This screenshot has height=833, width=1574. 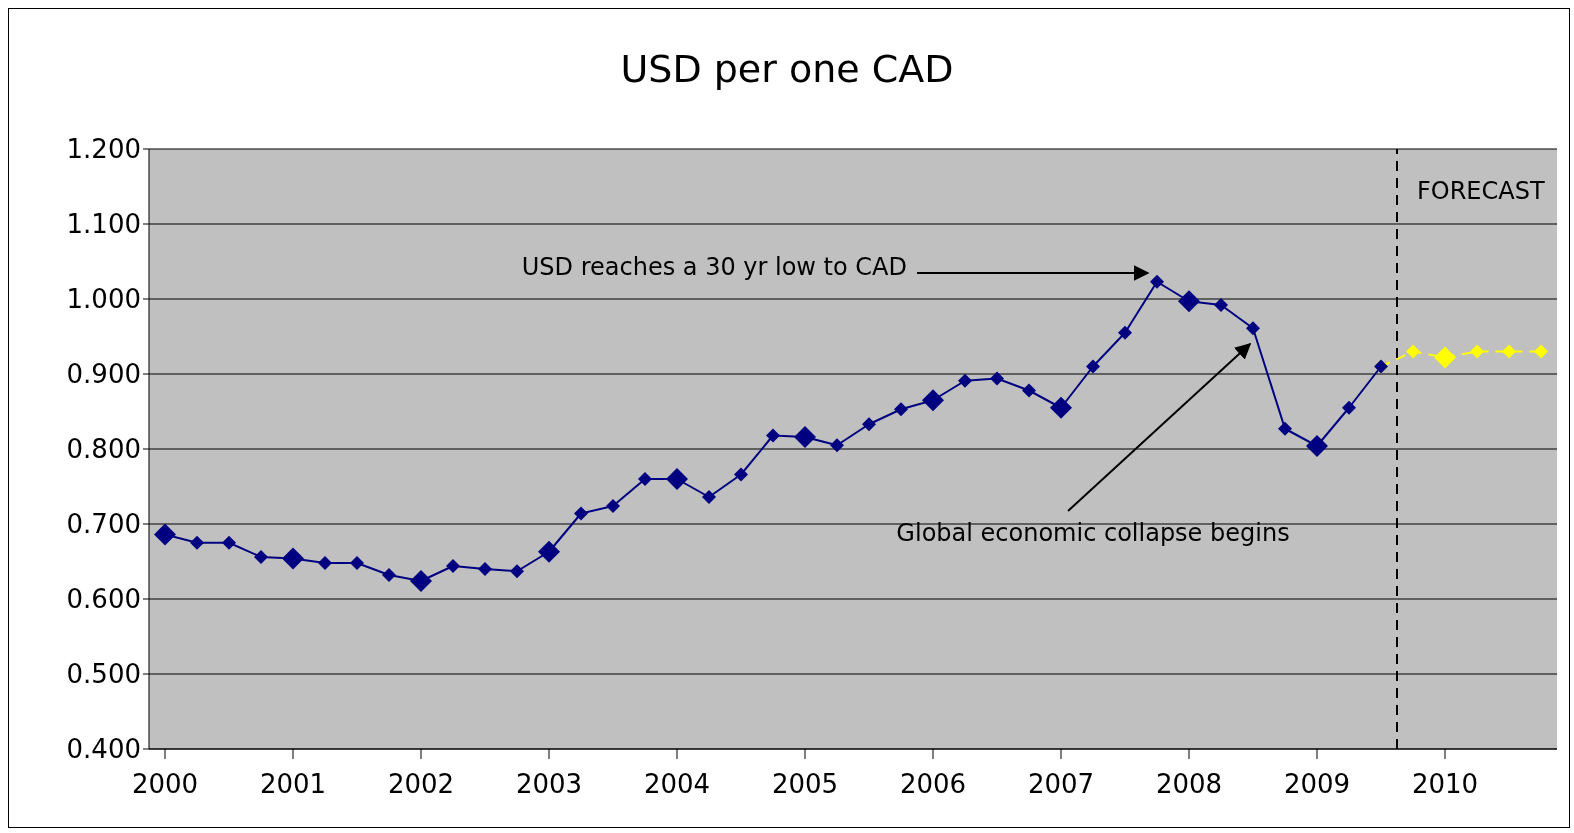 What do you see at coordinates (1481, 191) in the screenshot?
I see `ref-line-label: FORECAST` at bounding box center [1481, 191].